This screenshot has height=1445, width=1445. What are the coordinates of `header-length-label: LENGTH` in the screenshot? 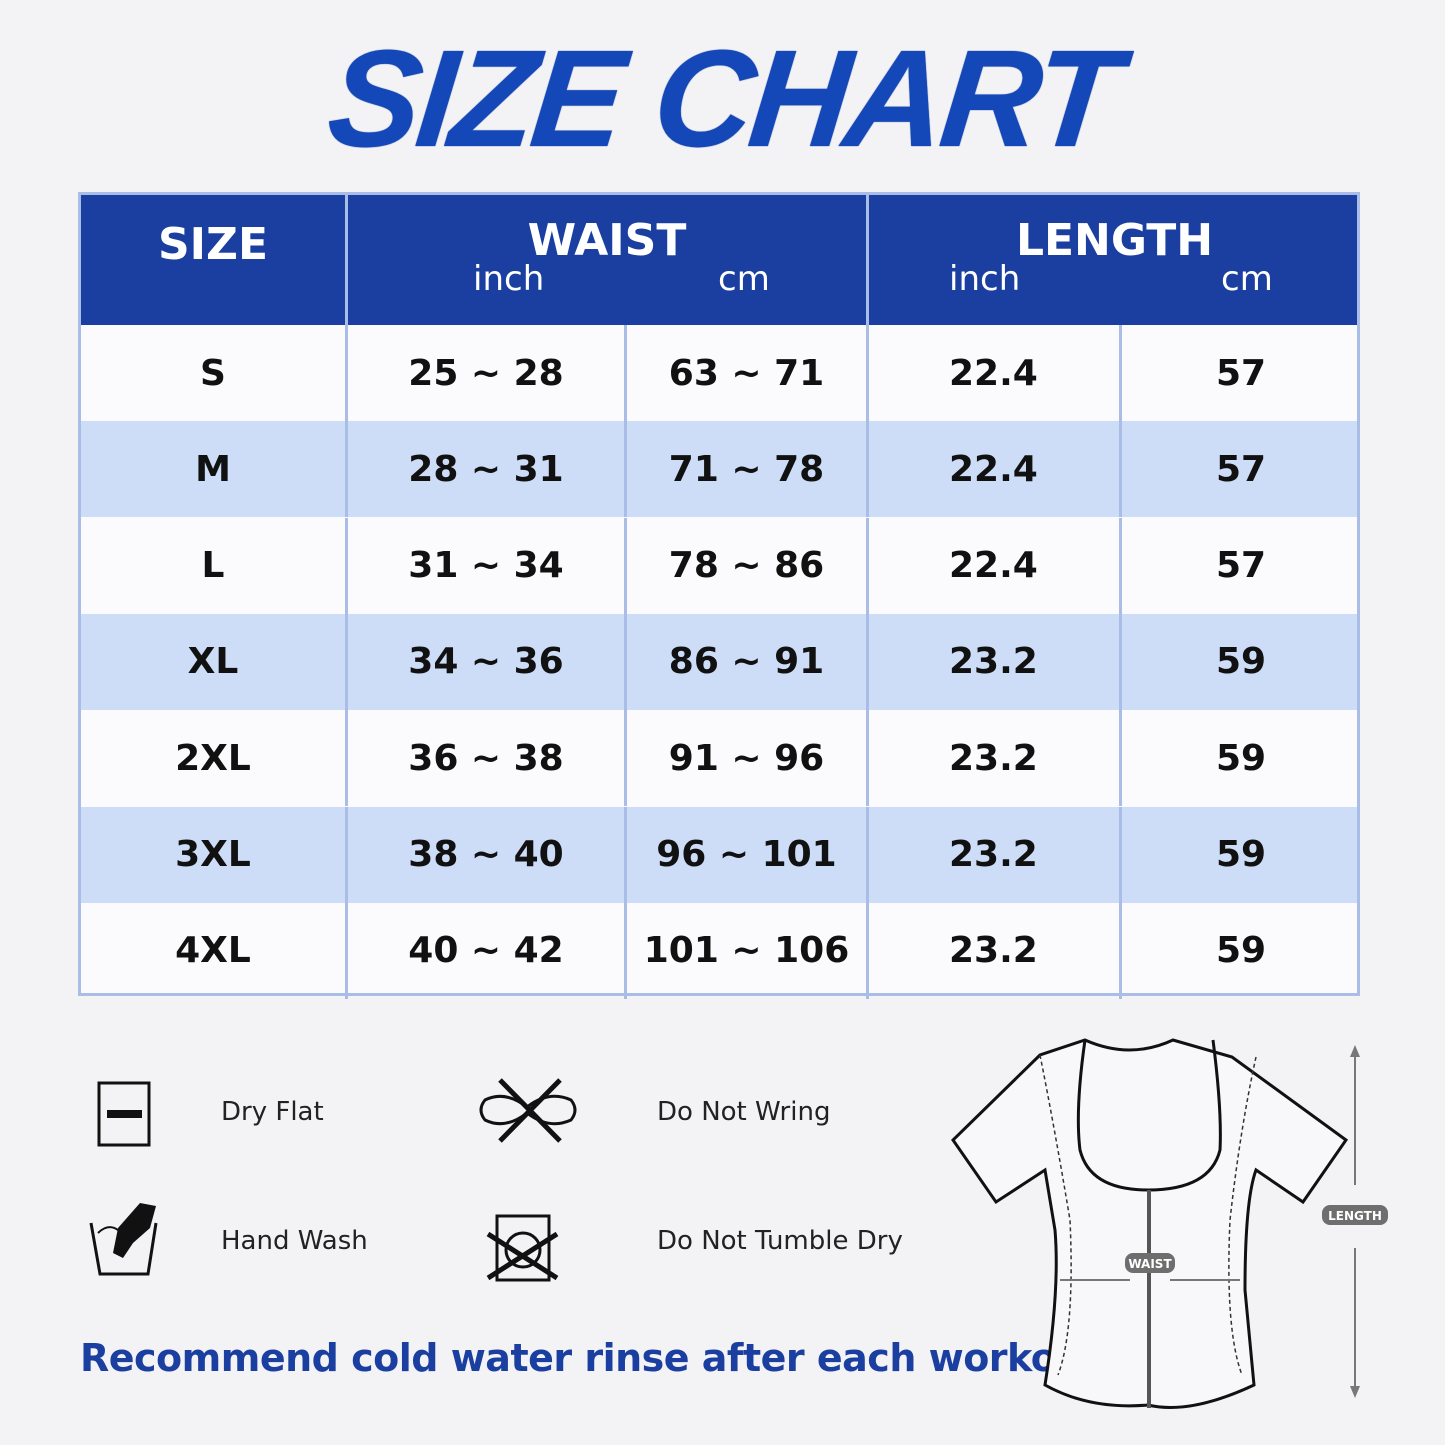 It's located at (1114, 240).